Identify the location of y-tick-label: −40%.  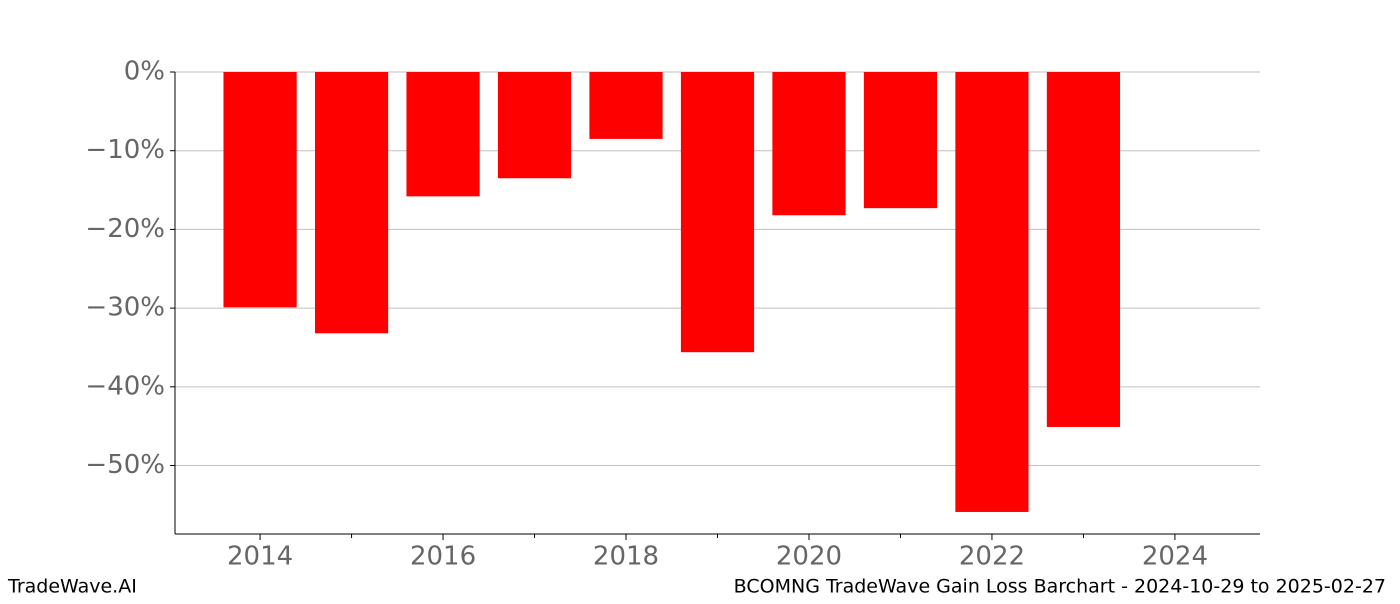
(125, 386).